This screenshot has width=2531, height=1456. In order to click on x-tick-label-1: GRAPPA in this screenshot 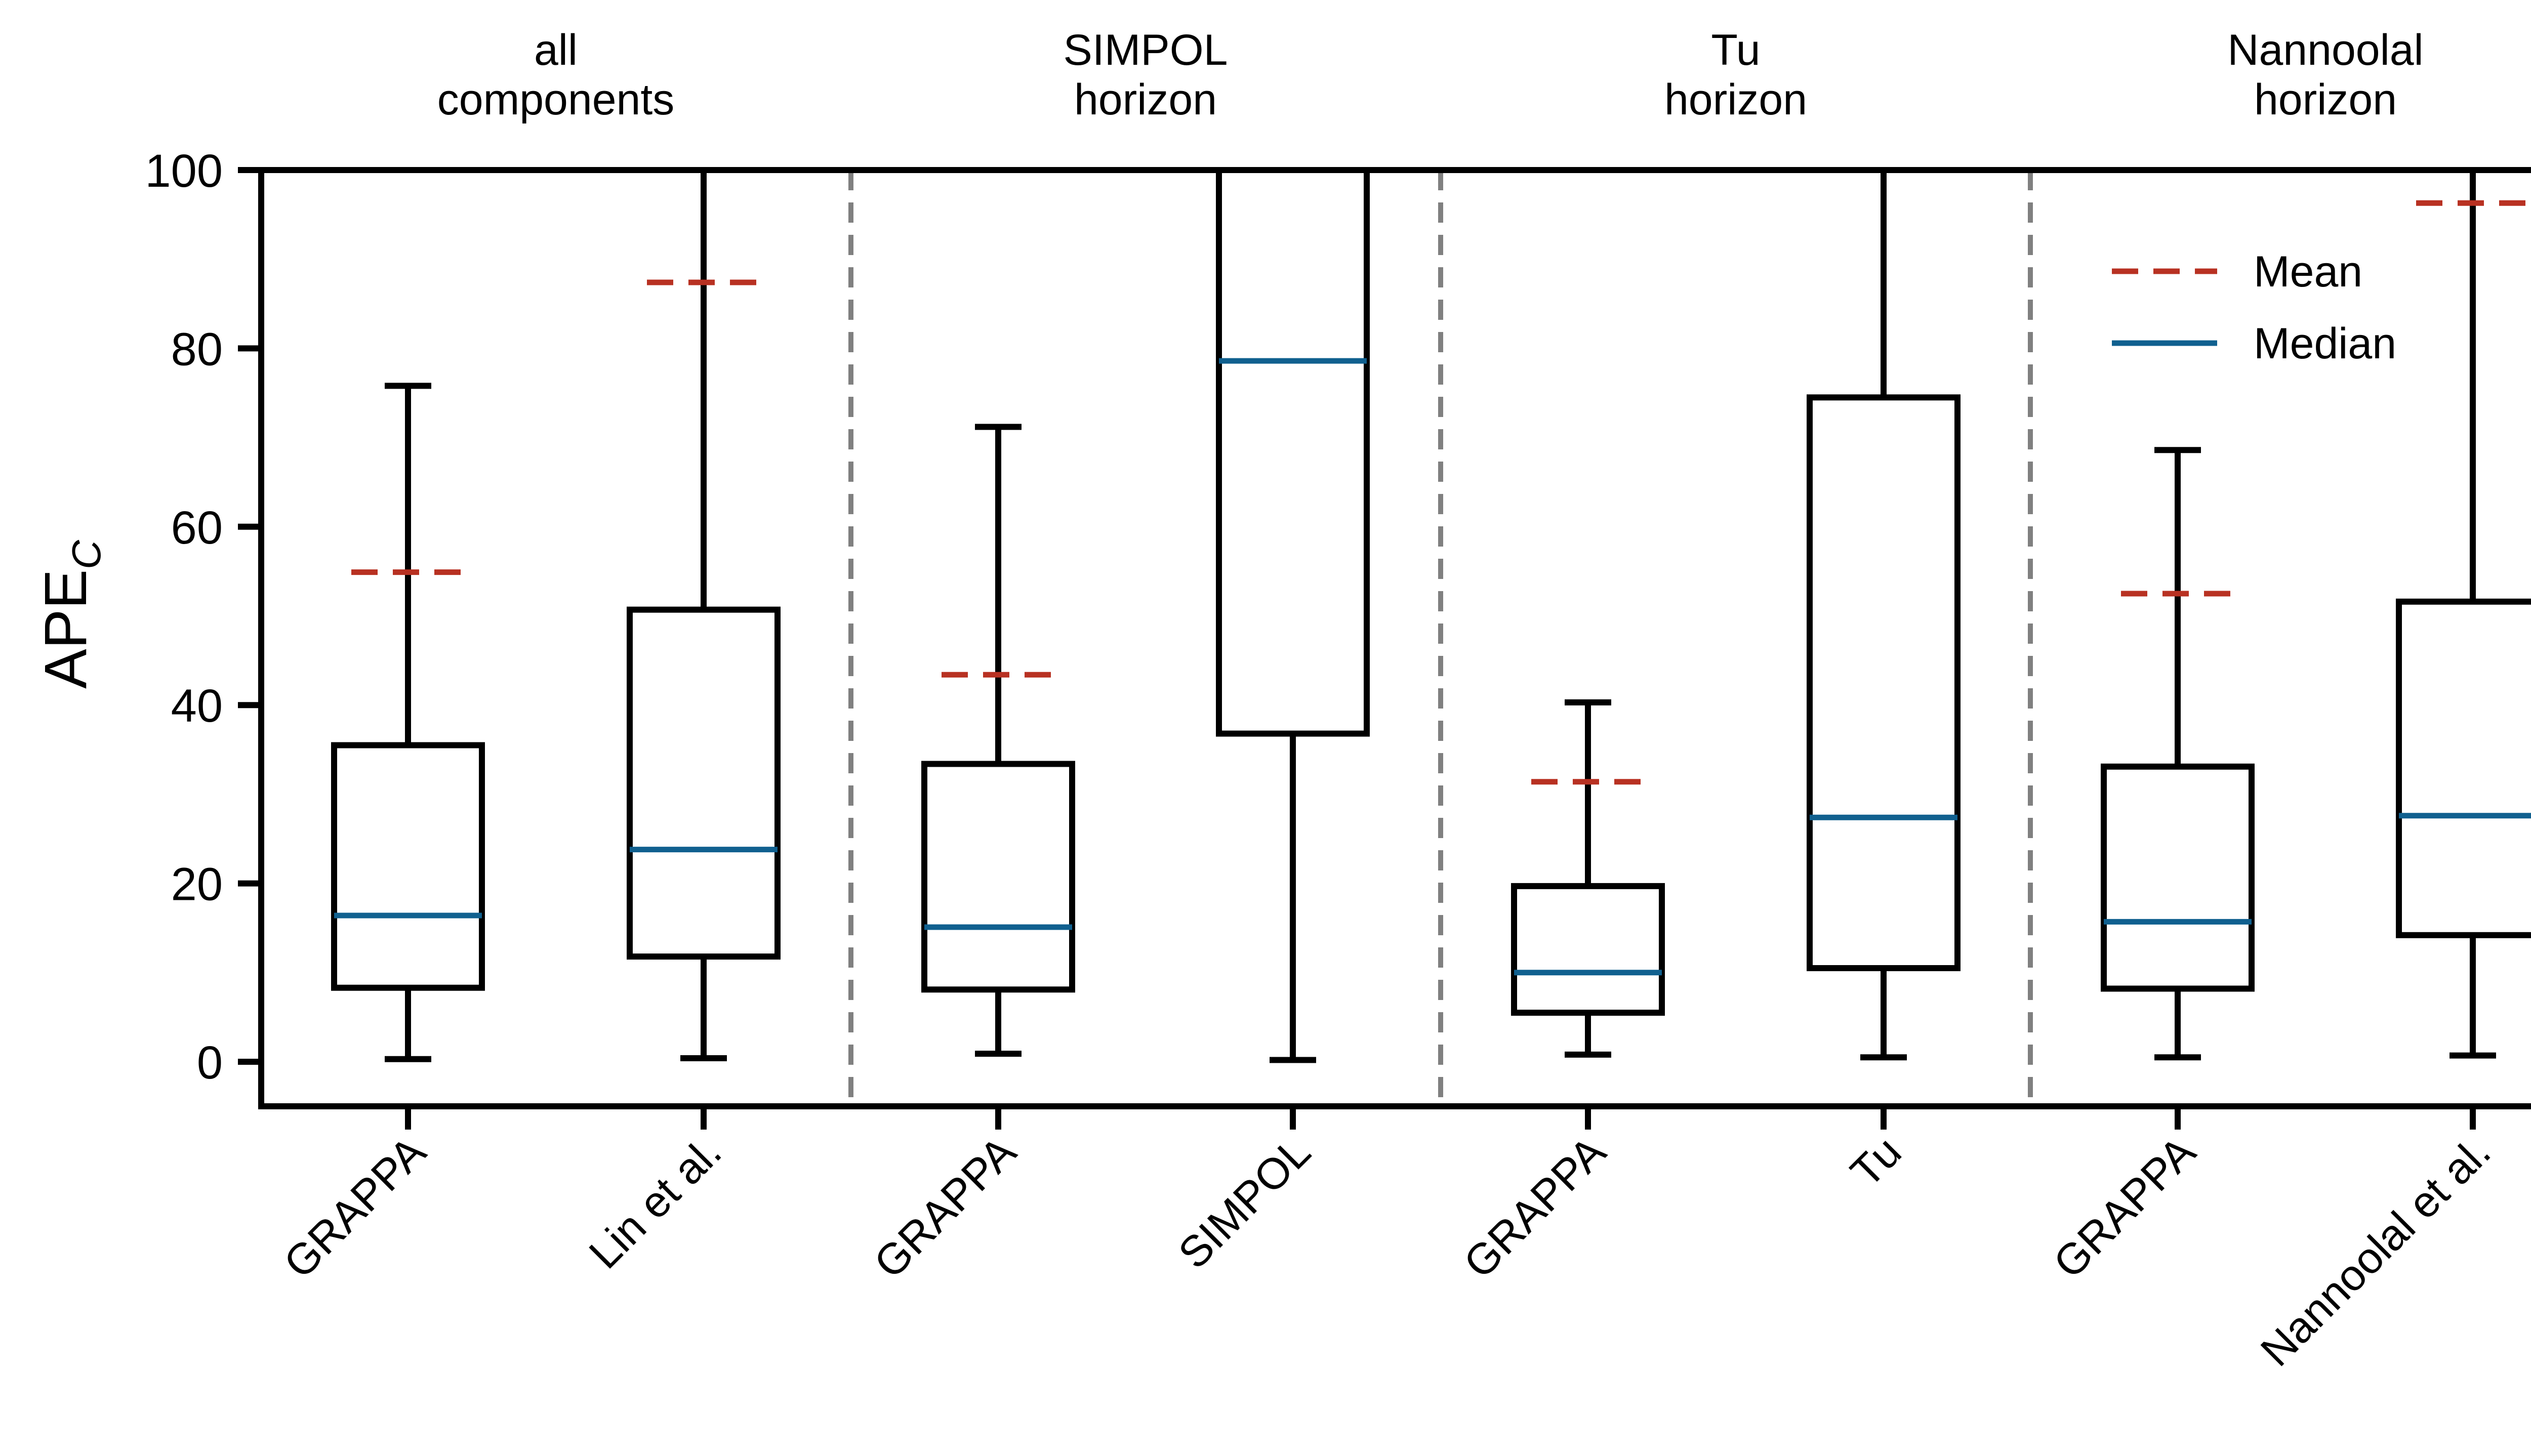, I will do `click(355, 1207)`.